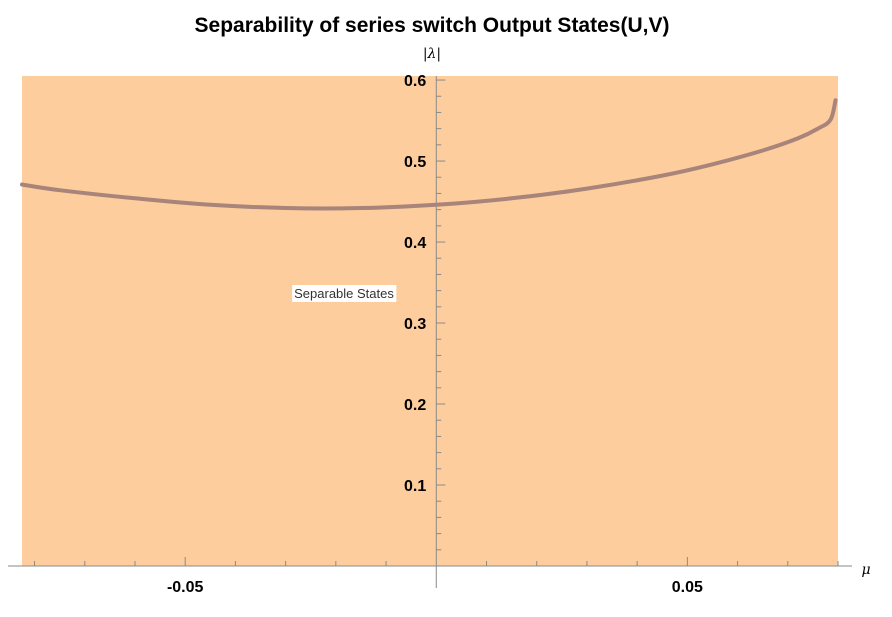 The width and height of the screenshot is (892, 617). What do you see at coordinates (432, 54) in the screenshot?
I see `y-axis-label: |λ|` at bounding box center [432, 54].